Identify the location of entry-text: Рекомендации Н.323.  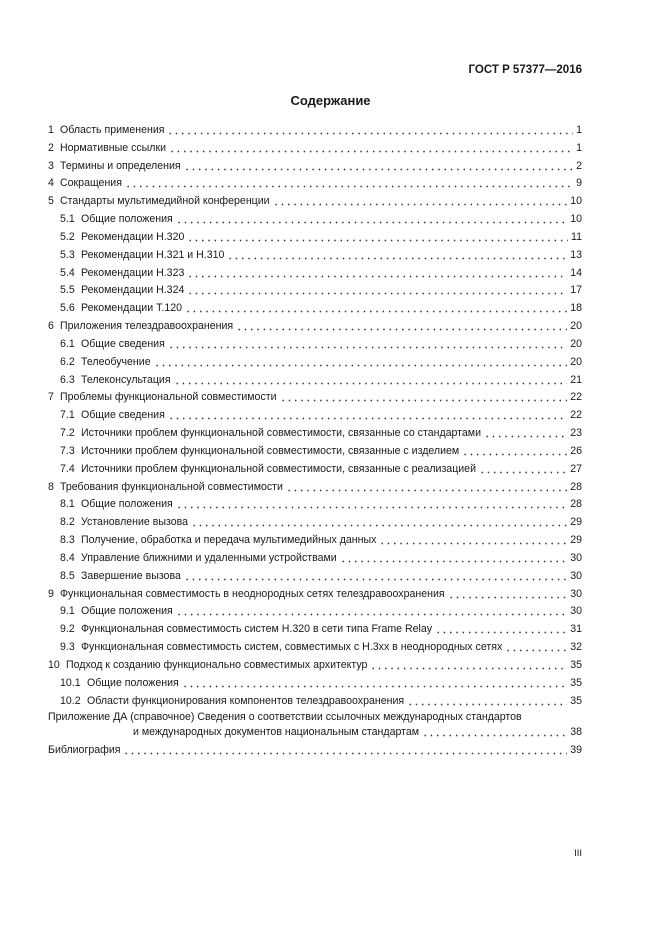
(133, 272).